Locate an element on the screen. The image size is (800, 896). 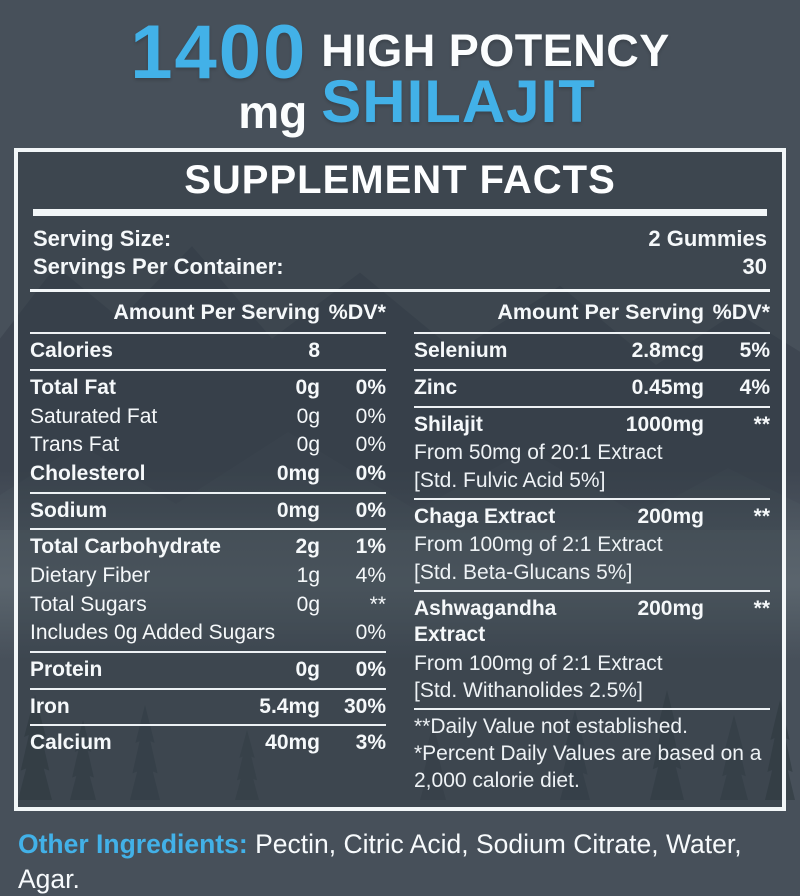
hero-titles: HIGH POTENCY SHILAJIT is located at coordinates (495, 75).